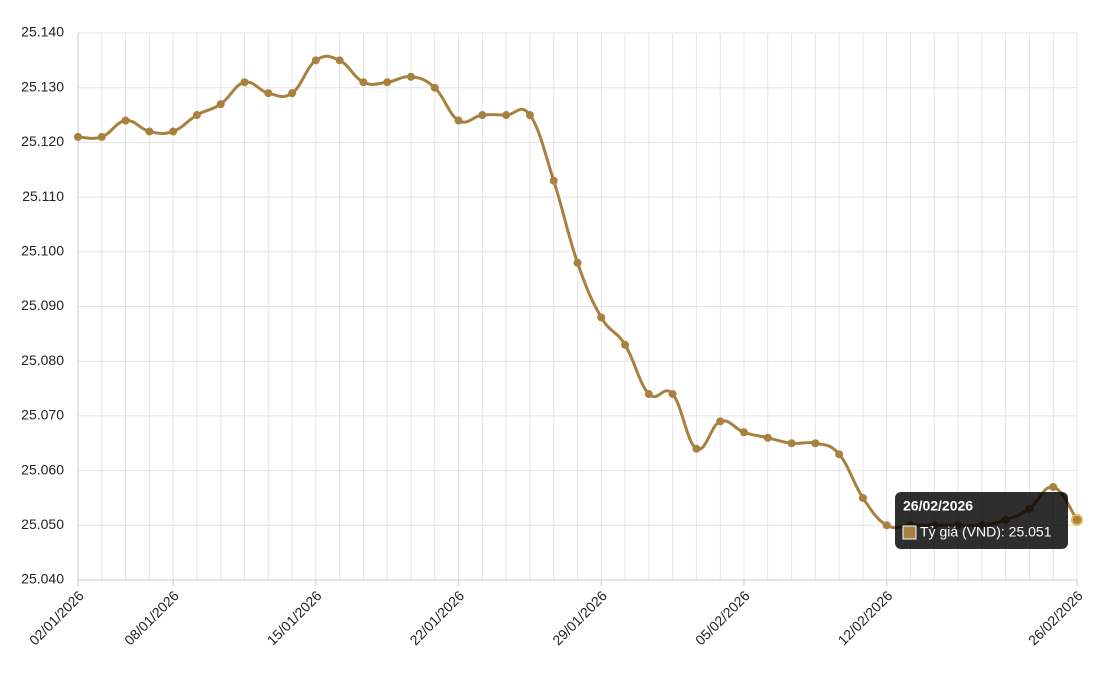 The image size is (1116, 690). I want to click on x-tick-label: 05/02/2026, so click(722, 617).